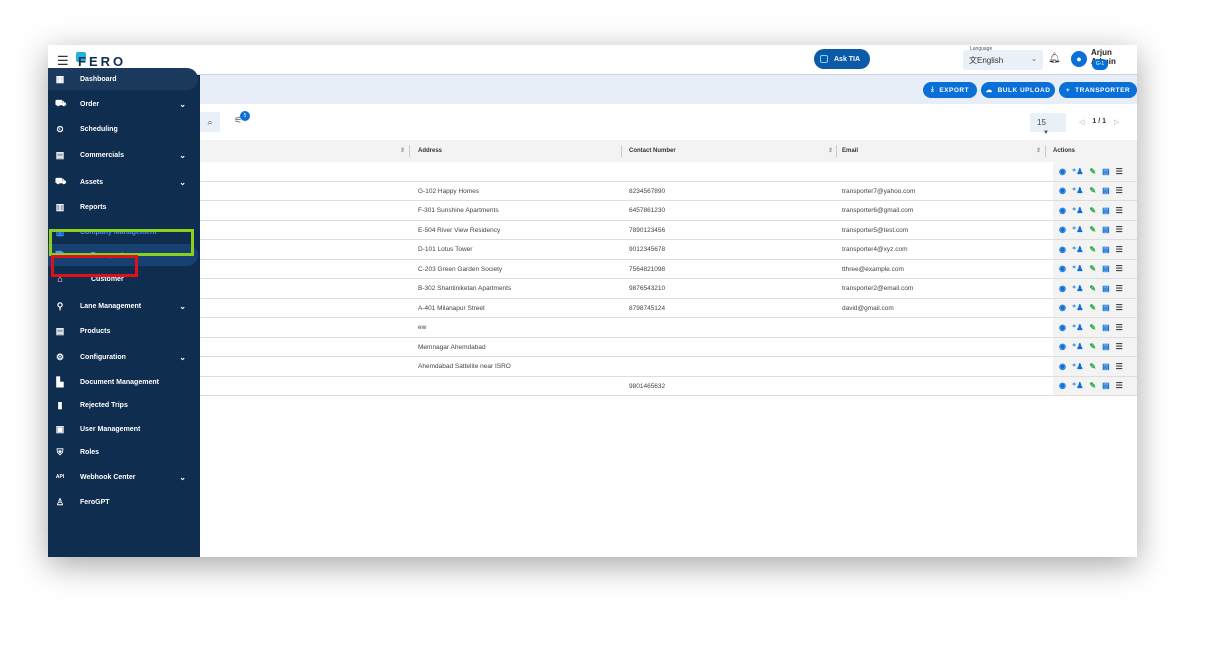 The width and height of the screenshot is (1232, 653). I want to click on sidebar-item-ferogpt: ♙ FeroGPT, so click(123, 502).